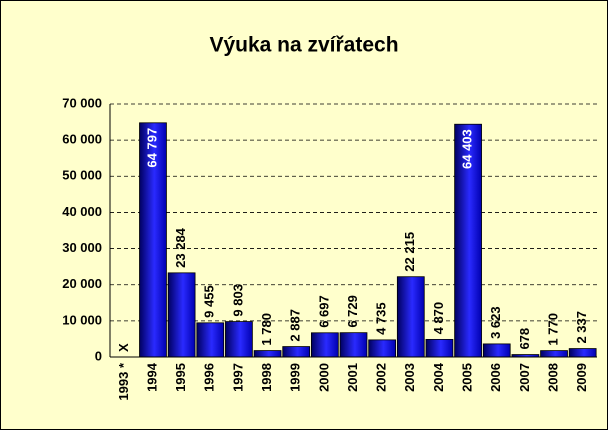 The height and width of the screenshot is (435, 608). Describe the element at coordinates (237, 300) in the screenshot. I see `value-label: 9 803` at that location.